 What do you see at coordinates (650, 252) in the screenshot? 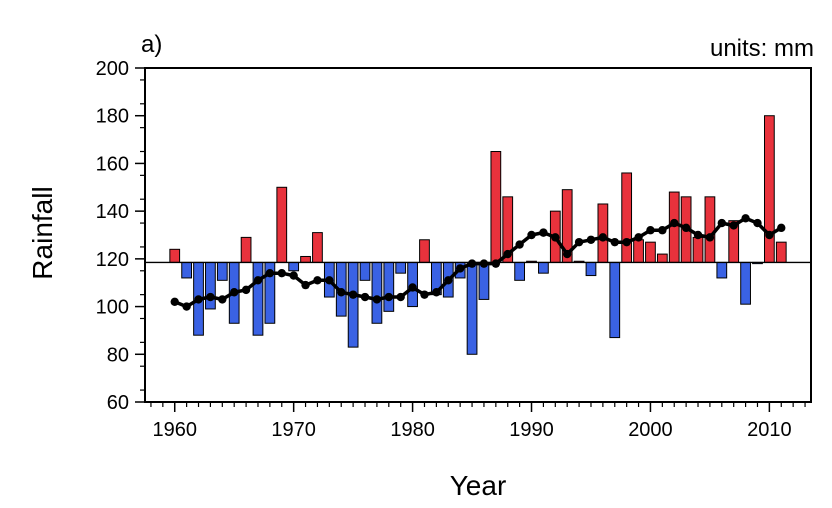
I see `bar-2000` at bounding box center [650, 252].